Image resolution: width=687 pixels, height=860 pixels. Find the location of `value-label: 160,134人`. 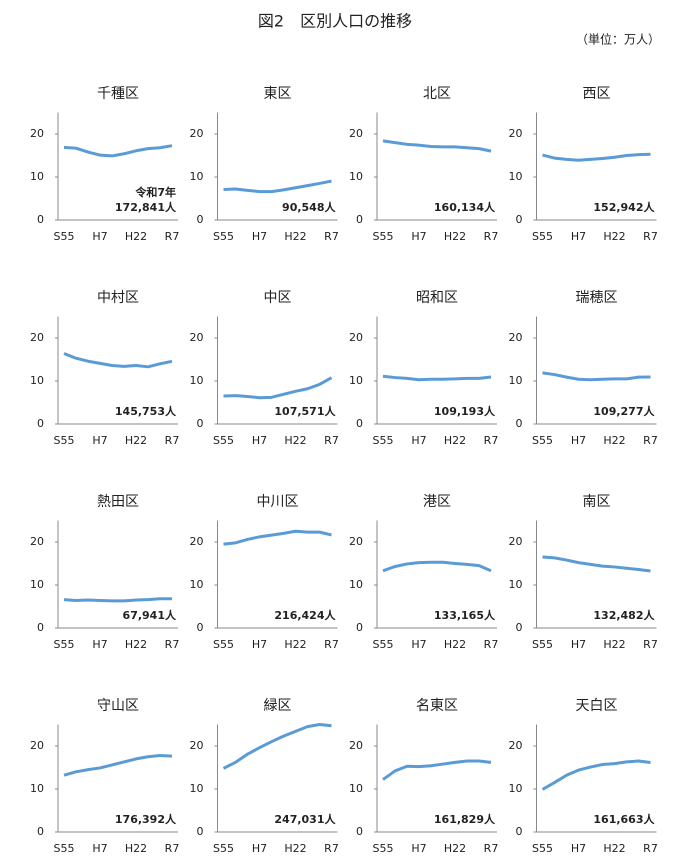

value-label: 160,134人 is located at coordinates (465, 207).